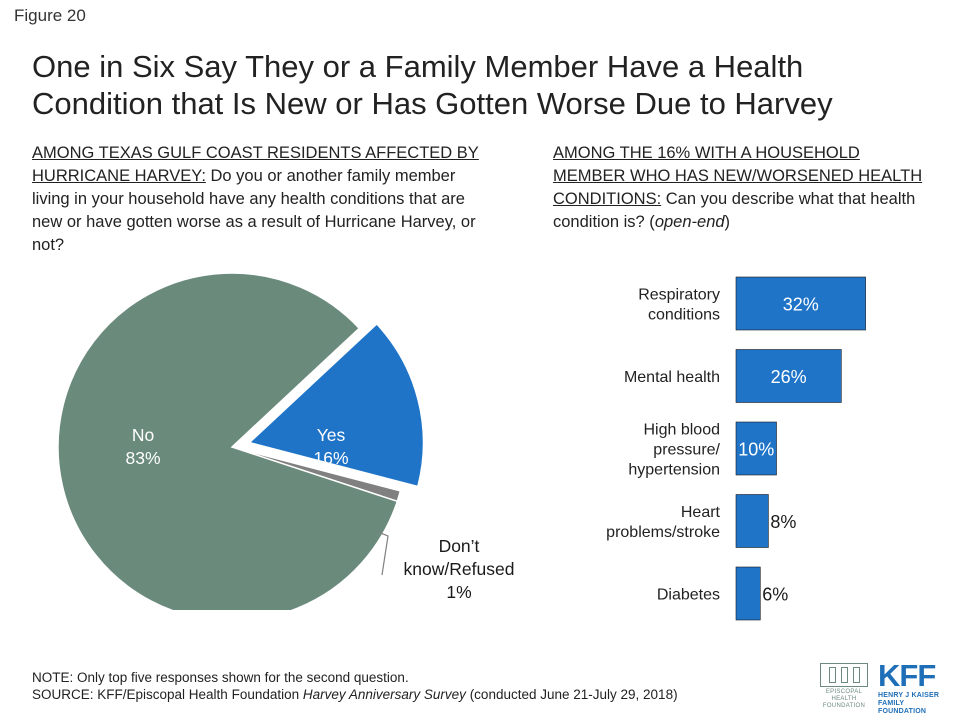  I want to click on bar-category-label-1: Respiratory conditions, so click(679, 305).